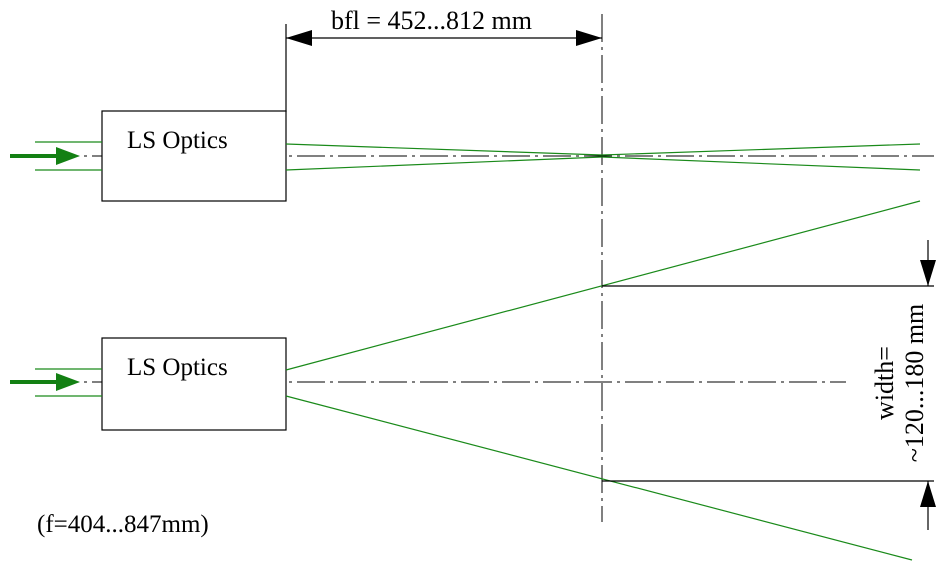 The width and height of the screenshot is (936, 563). Describe the element at coordinates (928, 273) in the screenshot. I see `width-arrow-top` at that location.